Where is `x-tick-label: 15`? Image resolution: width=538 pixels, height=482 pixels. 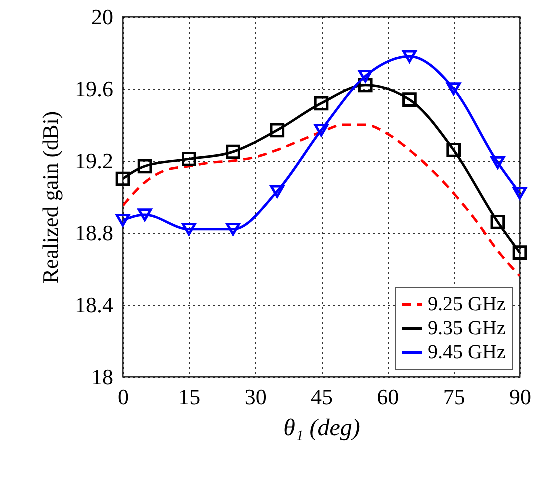 x-tick-label: 15 is located at coordinates (189, 397).